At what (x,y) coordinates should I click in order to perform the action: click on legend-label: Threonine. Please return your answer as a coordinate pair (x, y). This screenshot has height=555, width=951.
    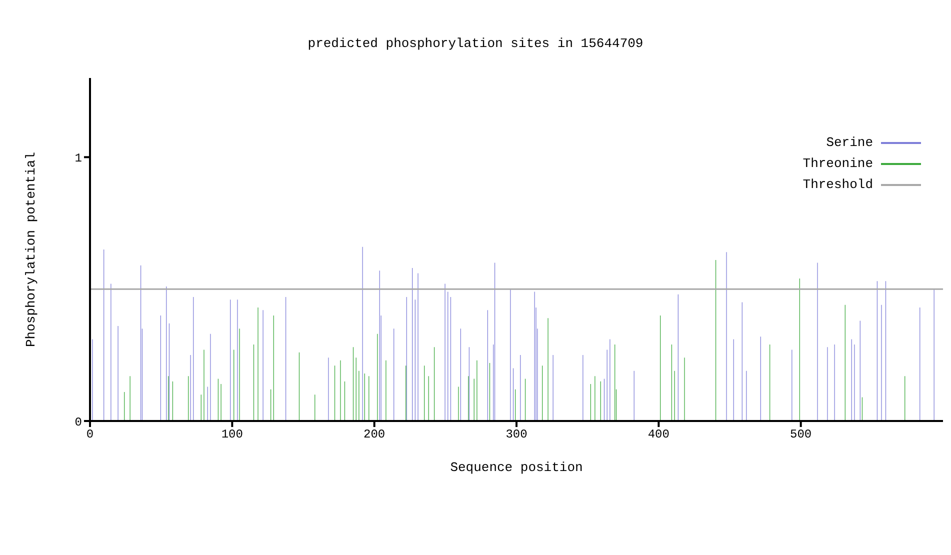
    Looking at the image, I should click on (837, 163).